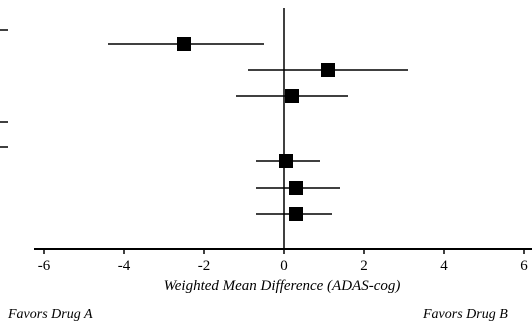 The height and width of the screenshot is (329, 532). What do you see at coordinates (284, 266) in the screenshot?
I see `x-tick-label: 0` at bounding box center [284, 266].